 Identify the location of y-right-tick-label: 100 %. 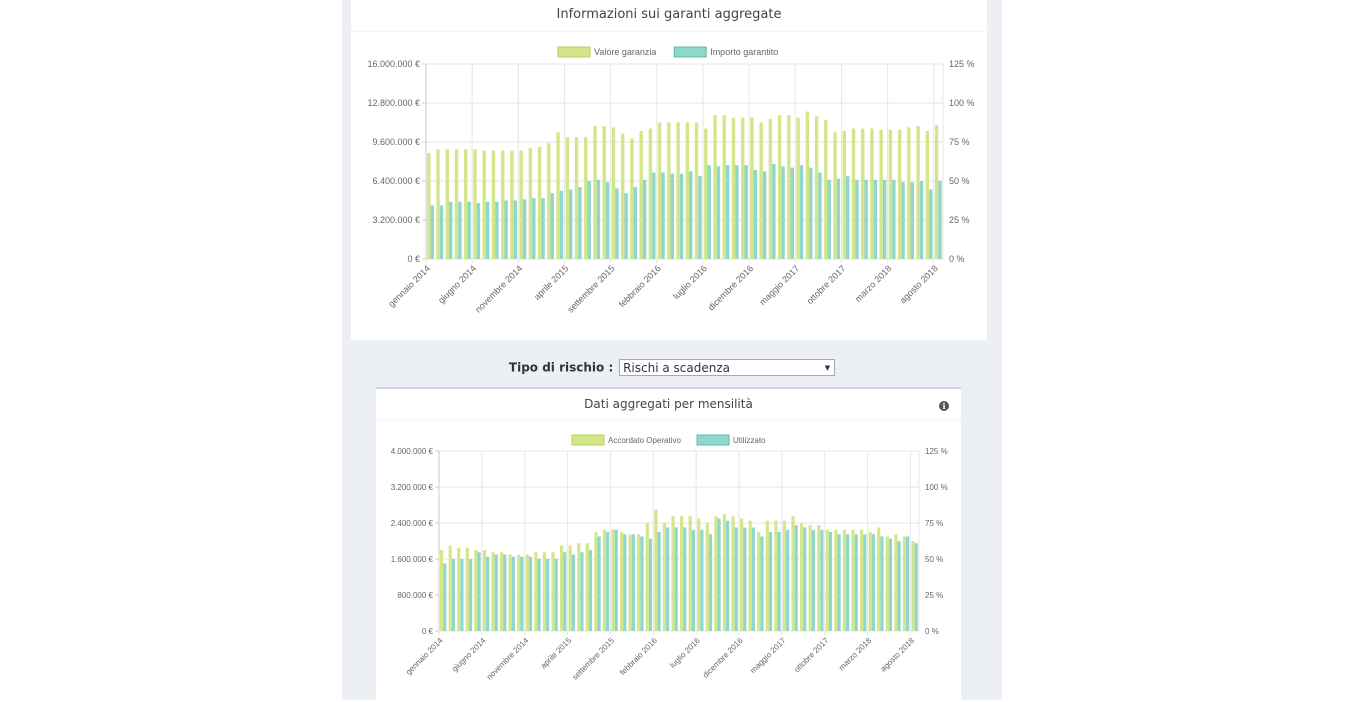
(962, 103).